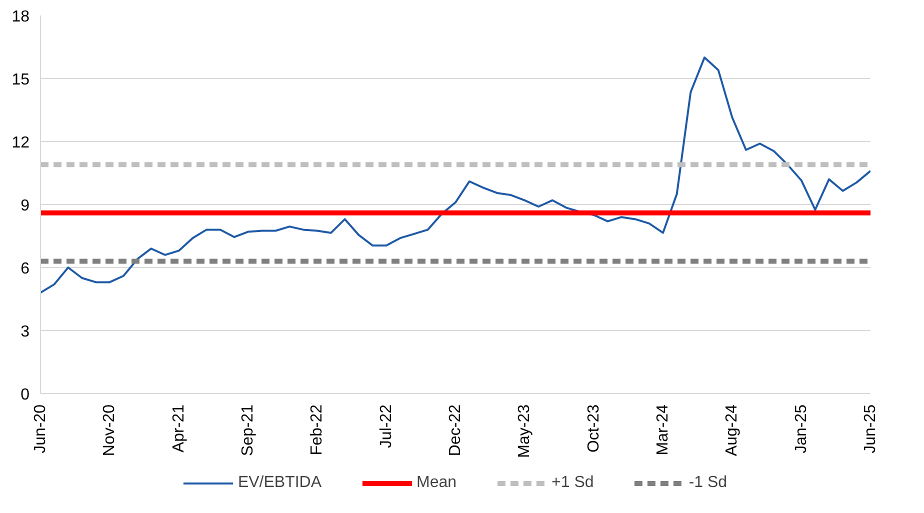 This screenshot has height=513, width=924. Describe the element at coordinates (25, 269) in the screenshot. I see `y-tick-label: 6` at that location.